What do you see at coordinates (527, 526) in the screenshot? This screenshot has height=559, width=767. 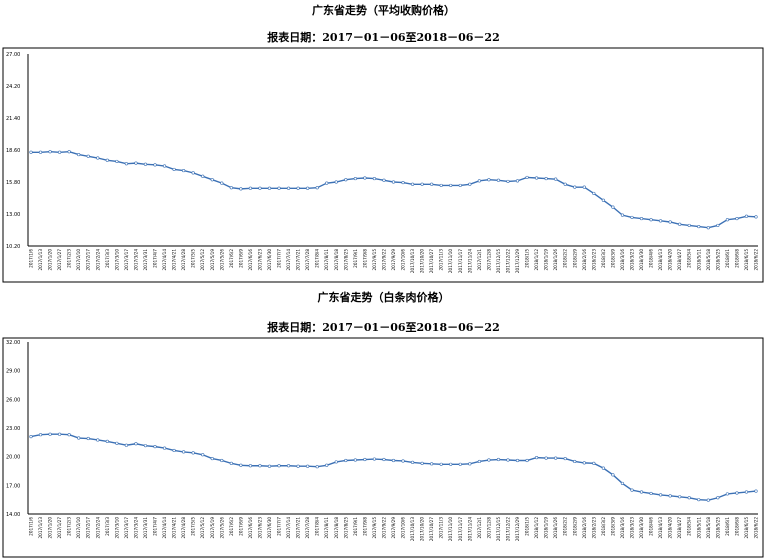 I see `x-tick-label: 2018/1/5` at bounding box center [527, 526].